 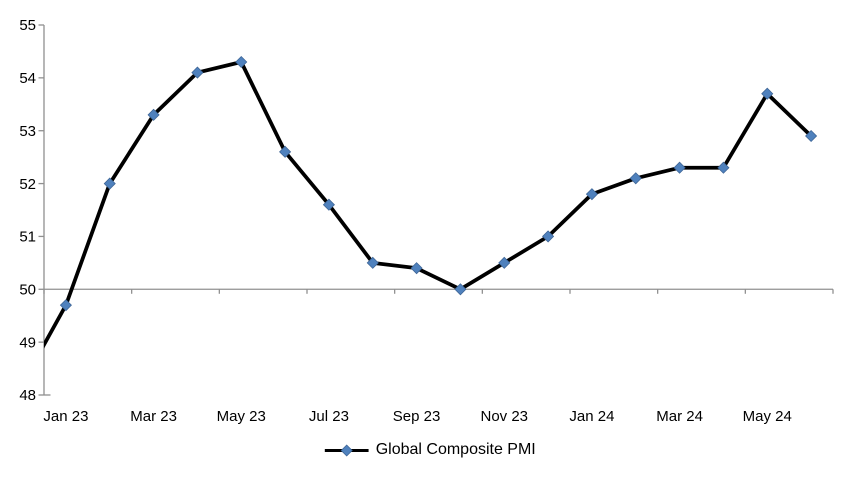 What do you see at coordinates (417, 416) in the screenshot?
I see `x-axis-tick-label: Sep 23` at bounding box center [417, 416].